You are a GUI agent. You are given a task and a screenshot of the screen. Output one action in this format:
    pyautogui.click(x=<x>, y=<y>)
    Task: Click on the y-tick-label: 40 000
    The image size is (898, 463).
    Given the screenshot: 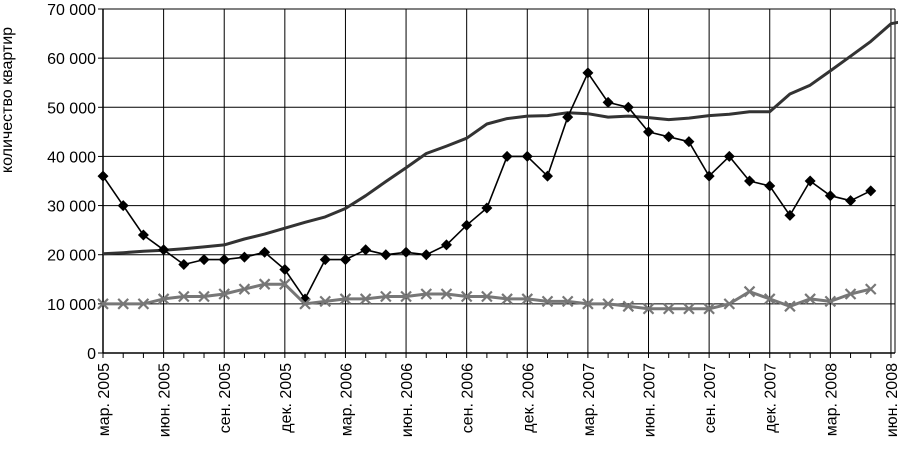 What is the action you would take?
    pyautogui.click(x=71, y=157)
    